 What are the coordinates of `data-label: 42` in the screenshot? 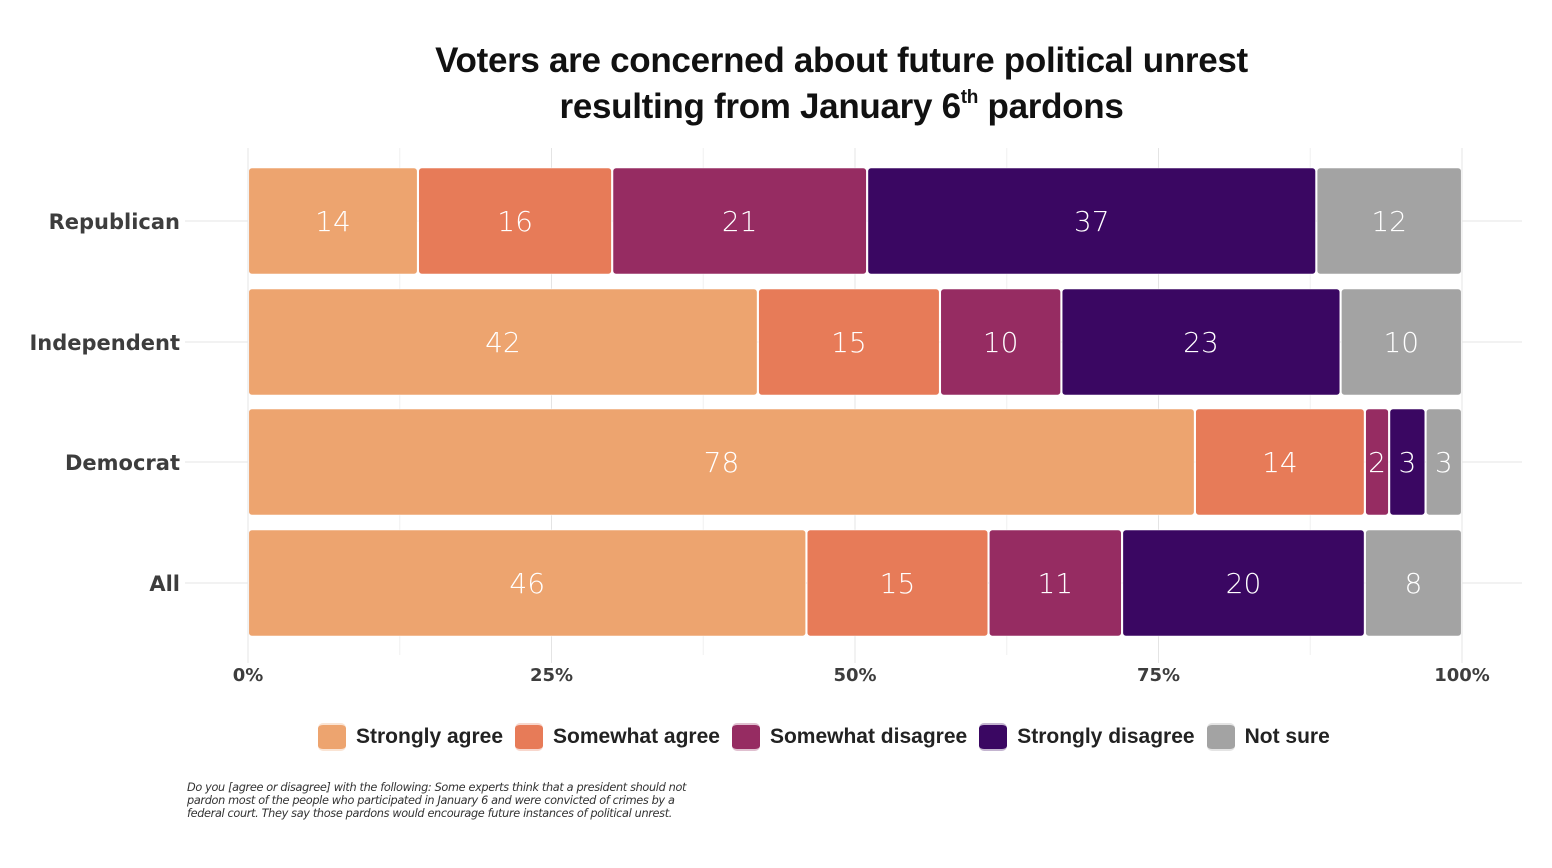 It's located at (503, 342).